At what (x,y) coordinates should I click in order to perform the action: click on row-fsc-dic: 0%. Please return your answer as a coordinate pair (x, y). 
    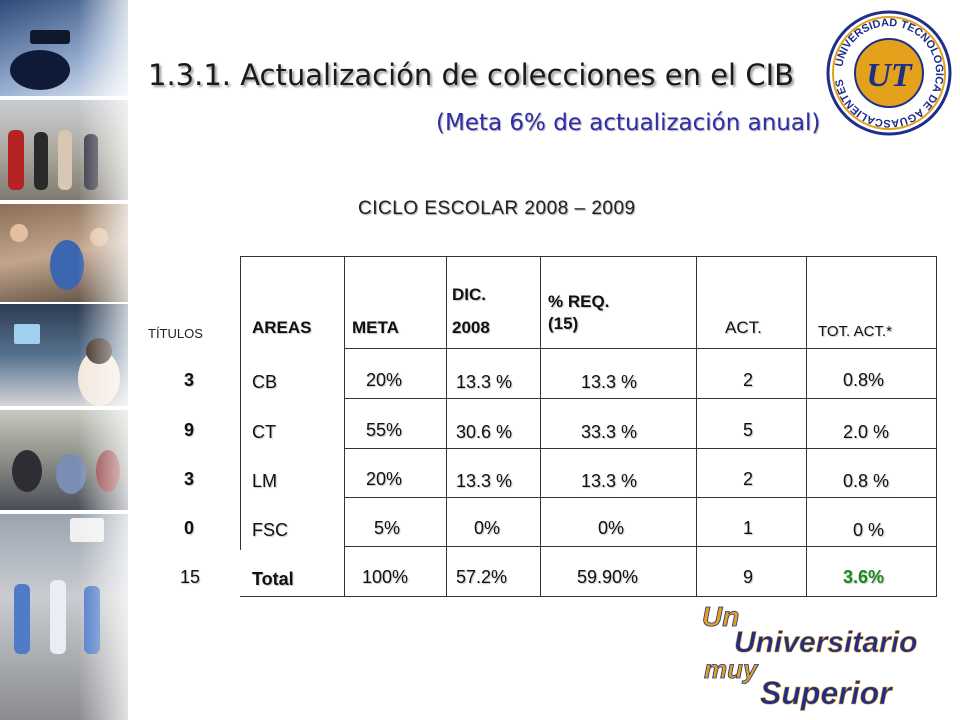
    Looking at the image, I should click on (487, 528).